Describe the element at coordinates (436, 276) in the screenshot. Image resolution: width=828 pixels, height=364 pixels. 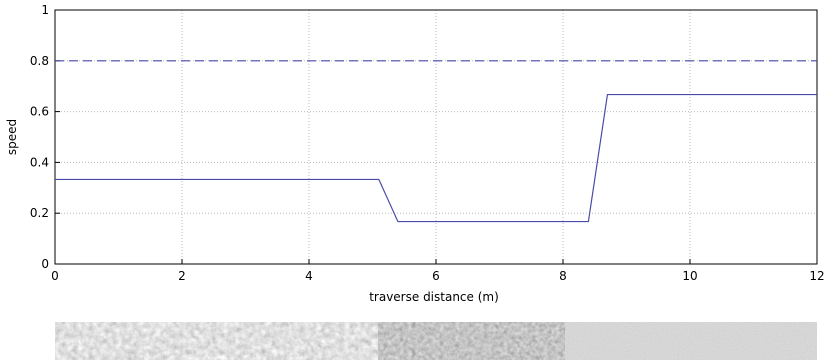
I see `x-tick-label: 6` at that location.